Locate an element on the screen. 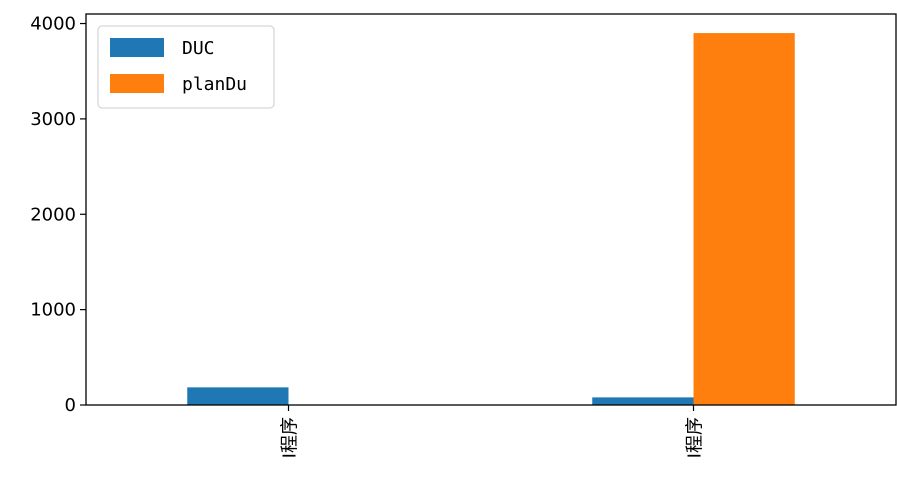 This screenshot has height=482, width=897. y-tick-label: 4000 is located at coordinates (53, 24).